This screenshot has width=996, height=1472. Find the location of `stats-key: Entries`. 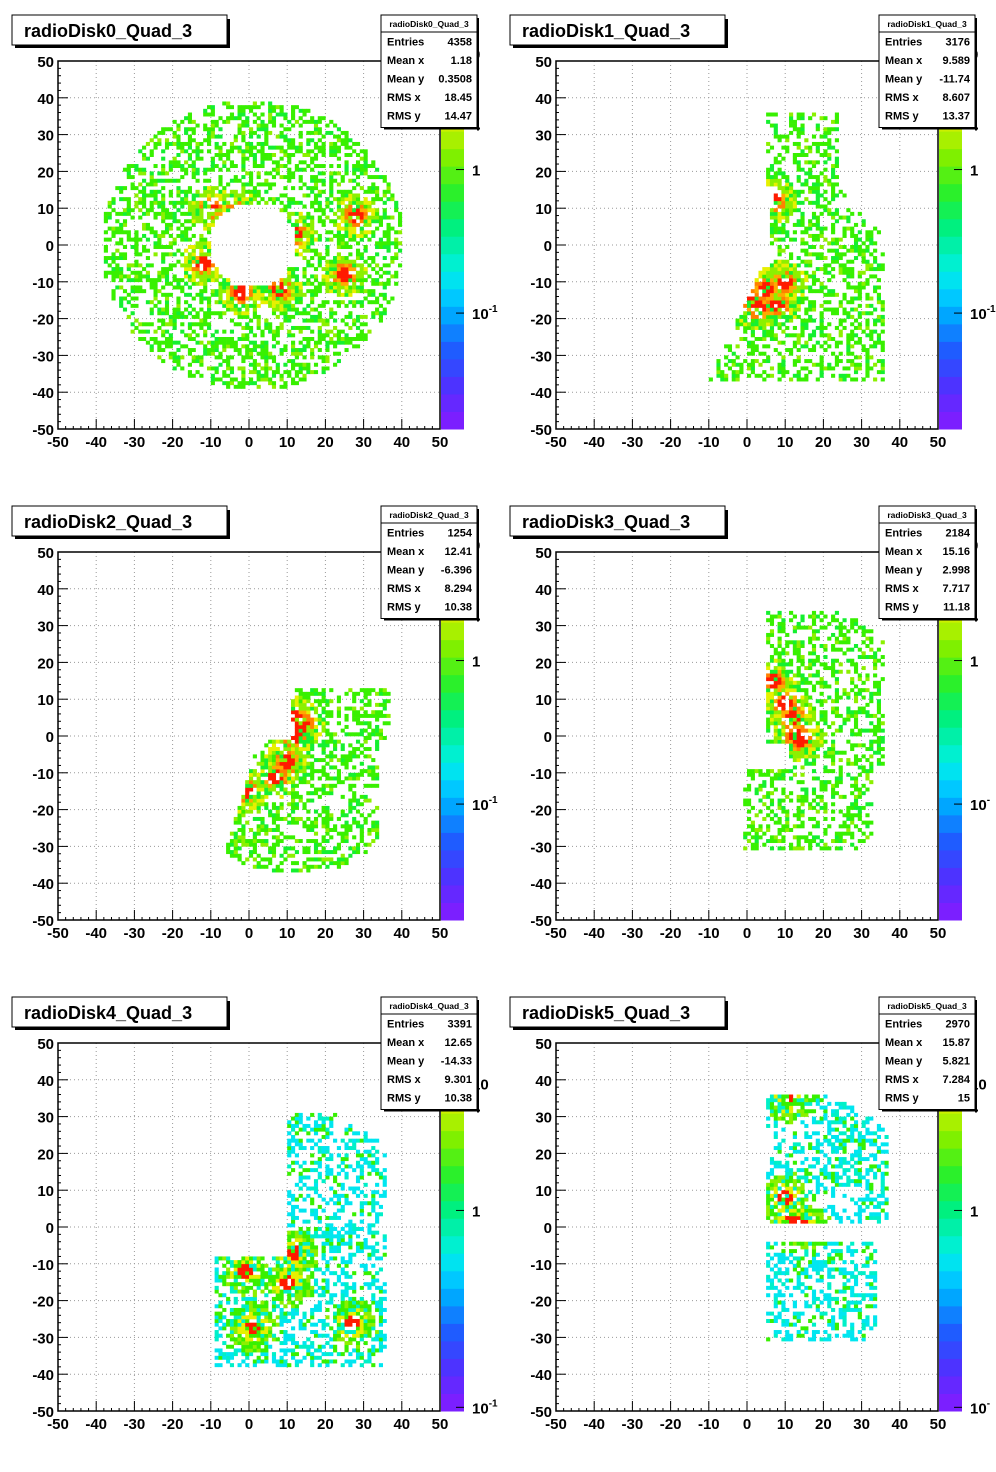

stats-key: Entries is located at coordinates (903, 43).